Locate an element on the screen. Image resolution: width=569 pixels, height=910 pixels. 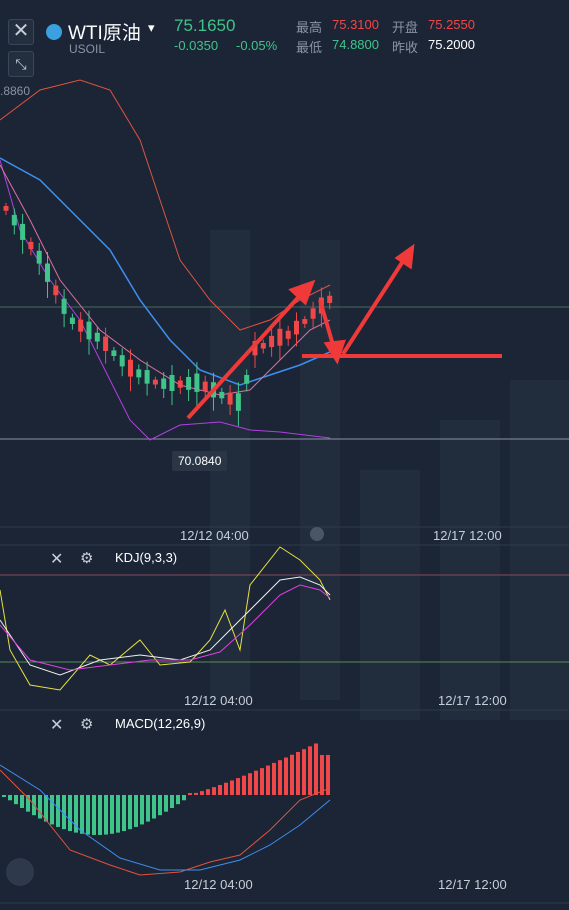
boll-mid is located at coordinates (165, 271).